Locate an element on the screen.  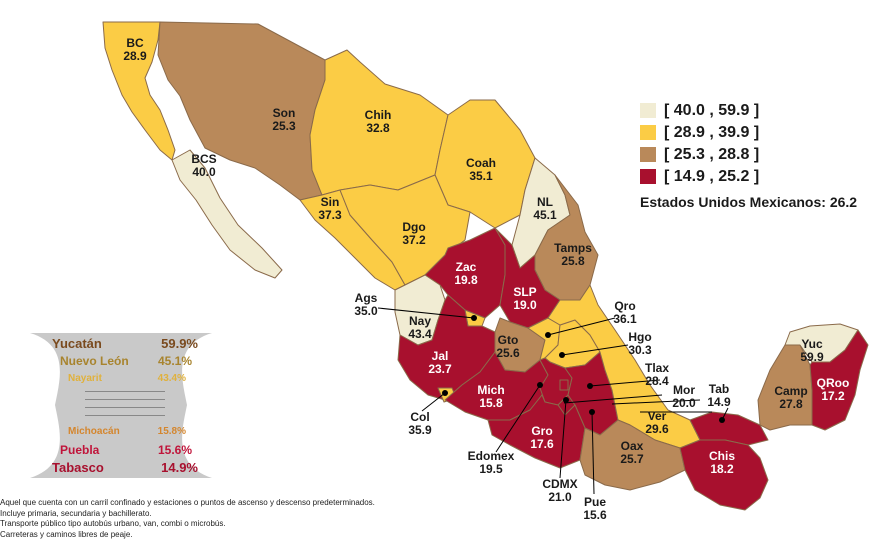
legend-label: [ 25.3 , 28.8 ] is located at coordinates (711, 155).